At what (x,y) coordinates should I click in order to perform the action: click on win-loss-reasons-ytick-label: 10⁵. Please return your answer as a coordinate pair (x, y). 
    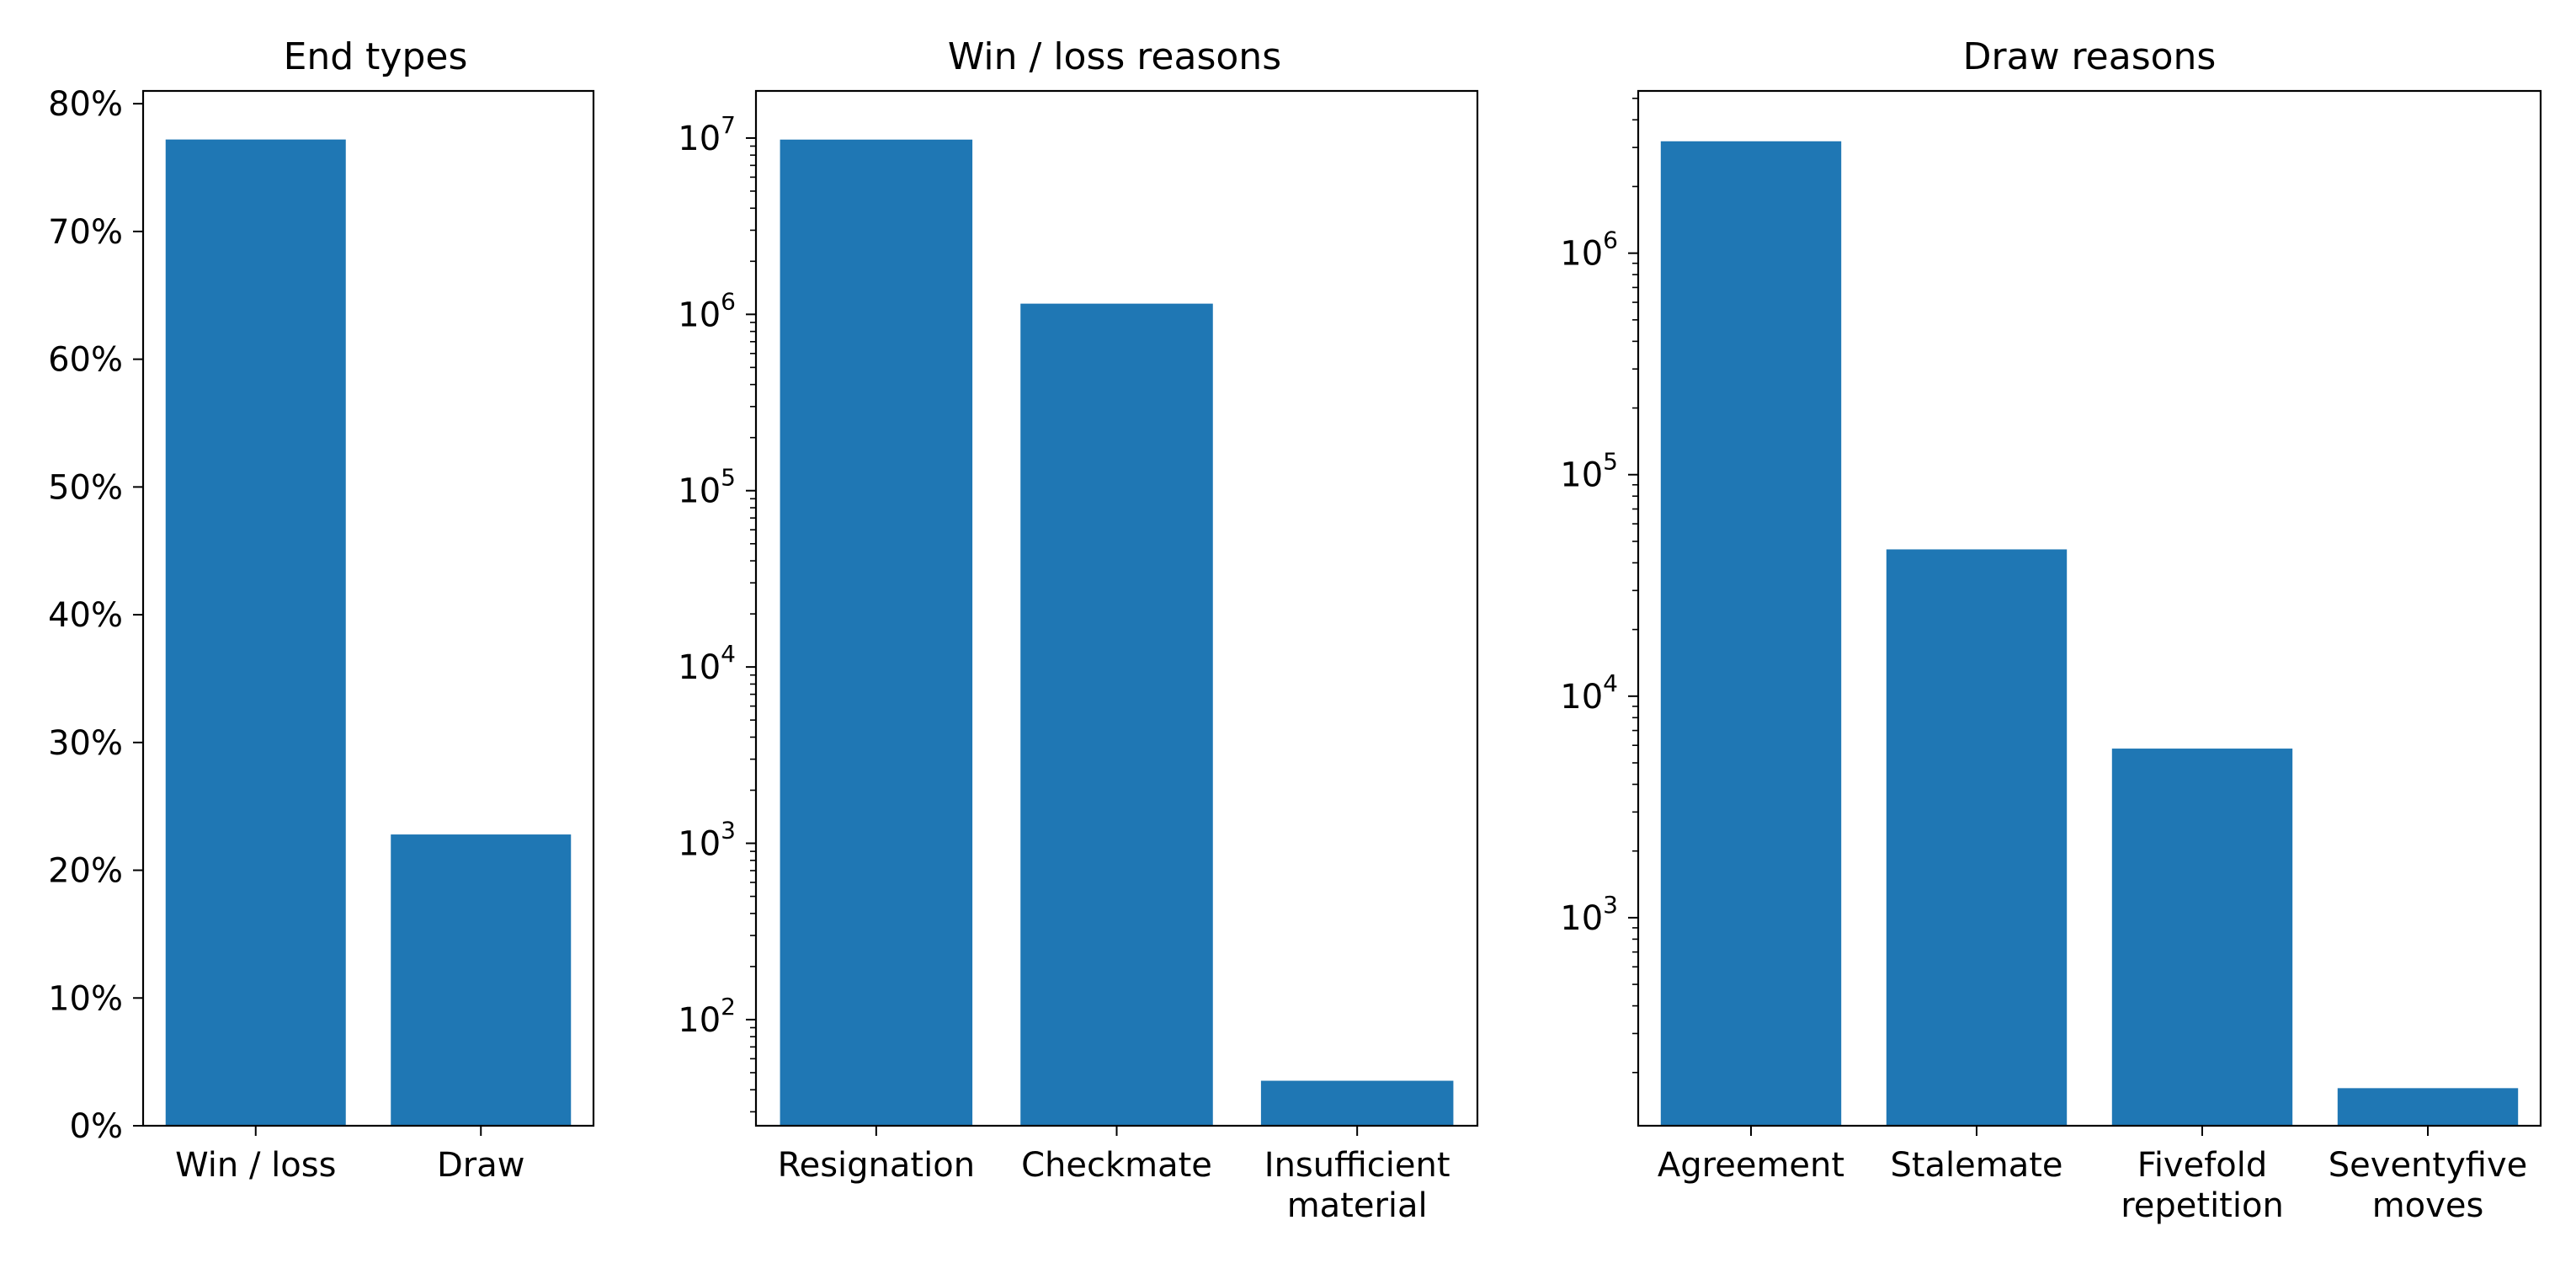
    Looking at the image, I should click on (707, 487).